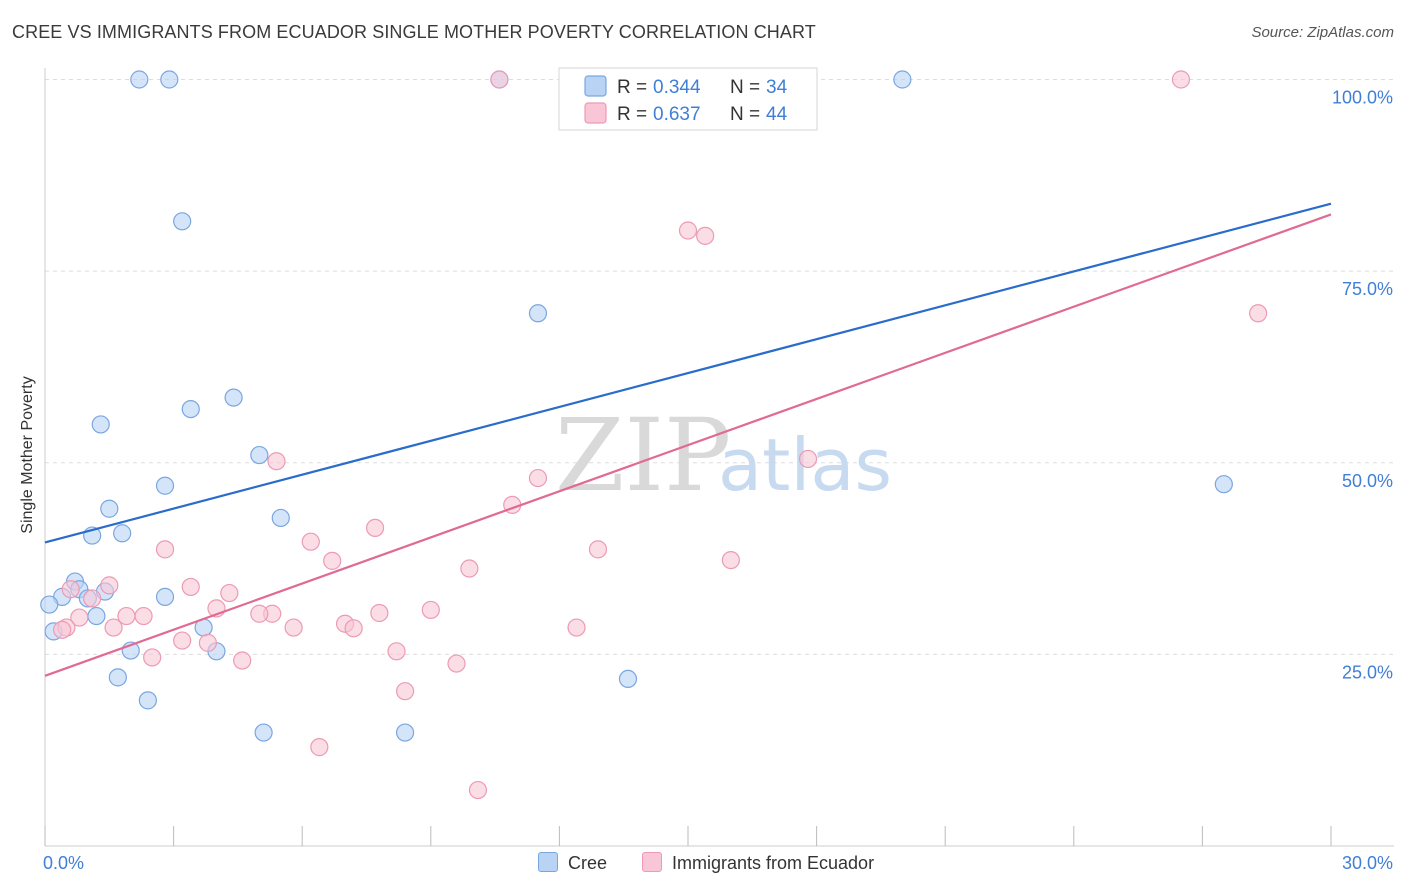 Image resolution: width=1406 pixels, height=892 pixels. Describe the element at coordinates (1362, 98) in the screenshot. I see `y-tick-label-3: 100.0%` at that location.